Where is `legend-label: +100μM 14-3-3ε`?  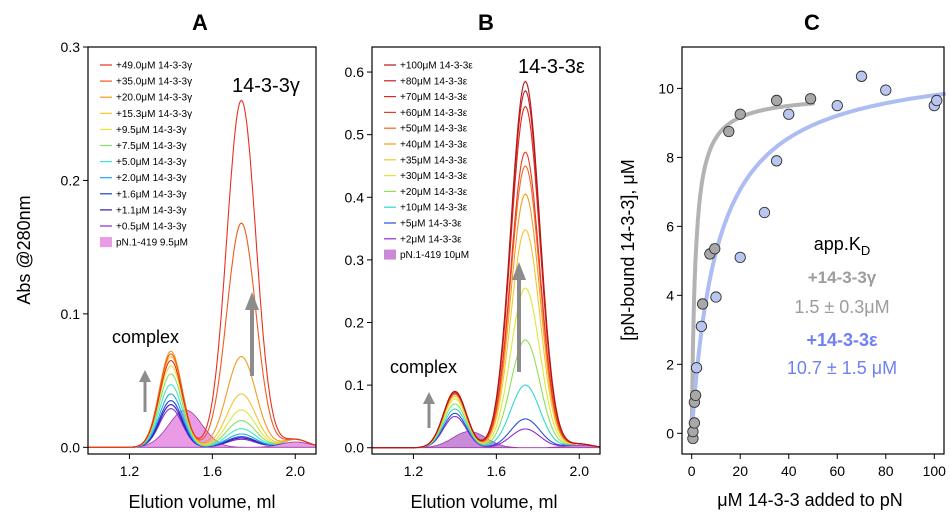
legend-label: +100μM 14-3-3ε is located at coordinates (436, 66).